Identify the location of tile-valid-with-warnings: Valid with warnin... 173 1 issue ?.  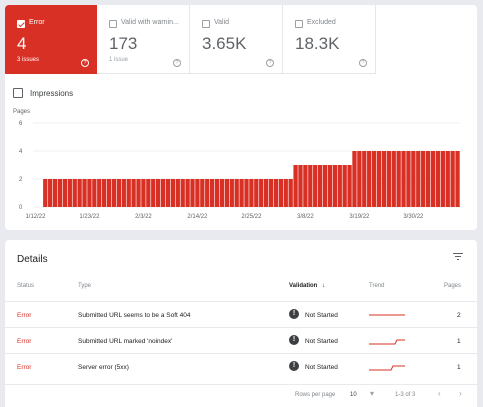
(143, 39).